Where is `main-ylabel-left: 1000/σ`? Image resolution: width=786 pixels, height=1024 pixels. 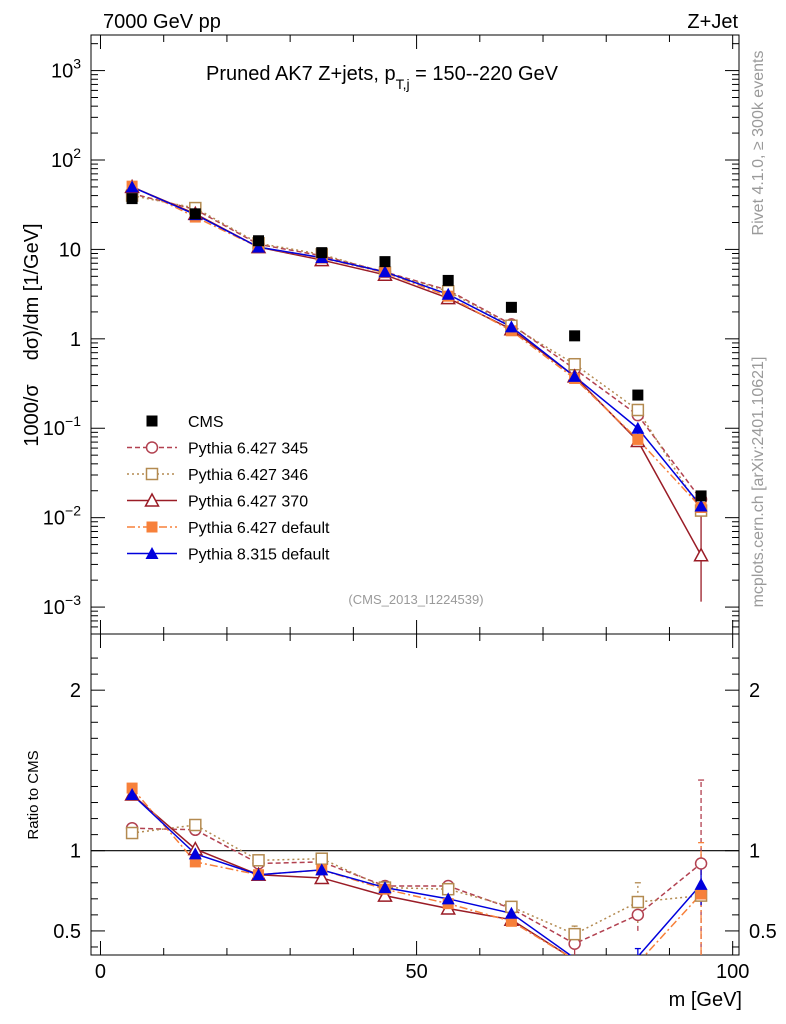
main-ylabel-left: 1000/σ is located at coordinates (32, 415).